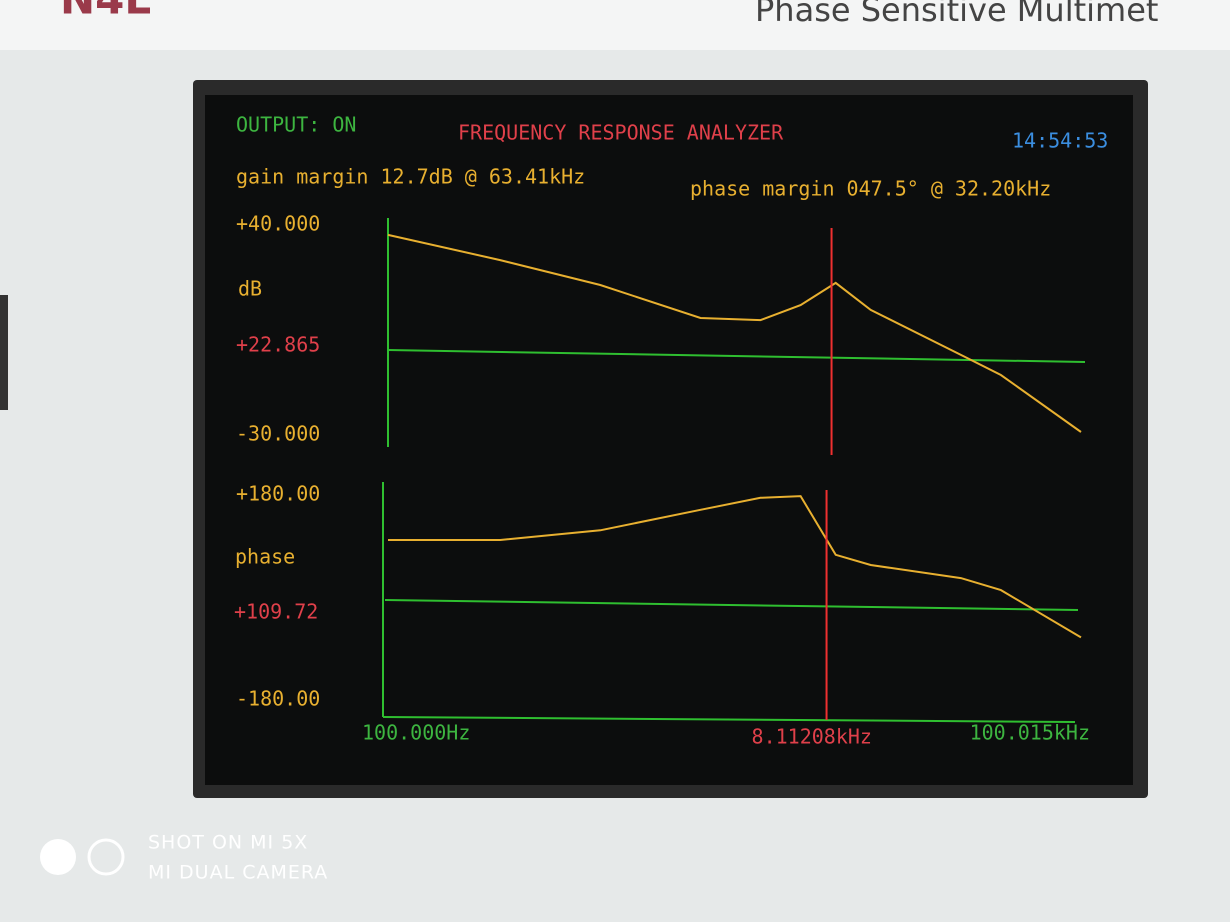  I want to click on y-tick-label: +180.00, so click(278, 494).